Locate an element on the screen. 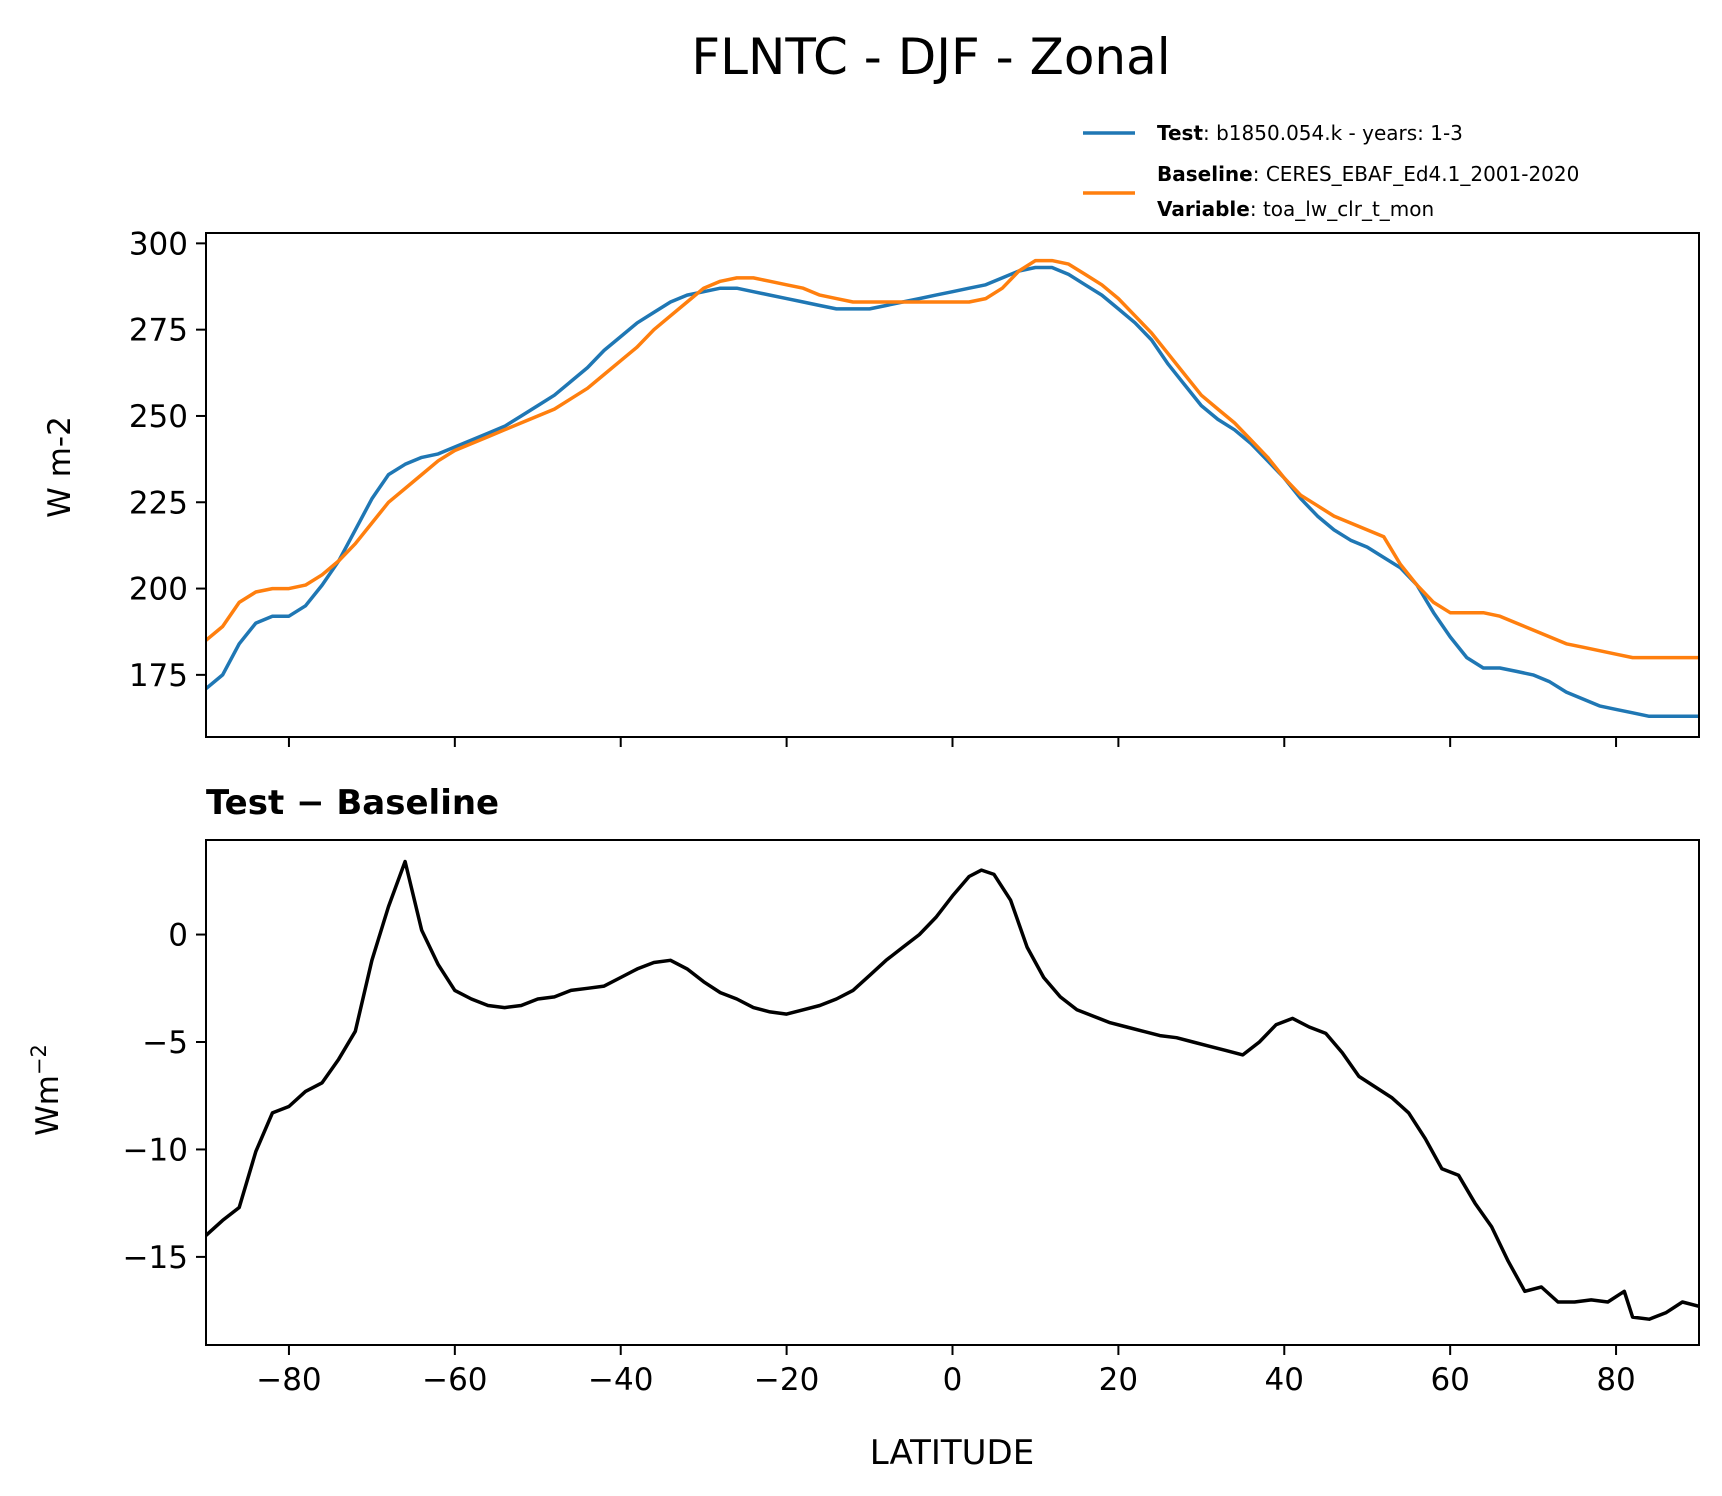 Image resolution: width=1722 pixels, height=1496 pixels. top-x-ticks is located at coordinates (952, 742).